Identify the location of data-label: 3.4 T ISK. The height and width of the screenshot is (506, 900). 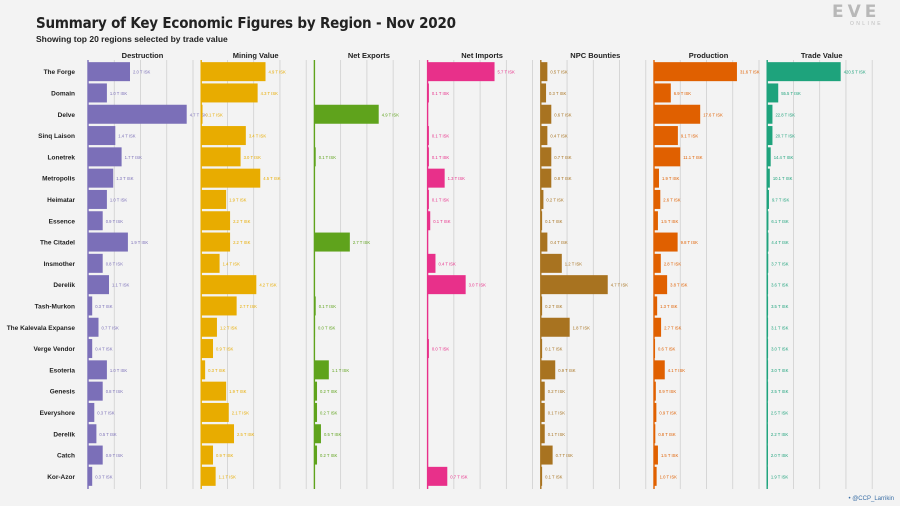
(258, 136).